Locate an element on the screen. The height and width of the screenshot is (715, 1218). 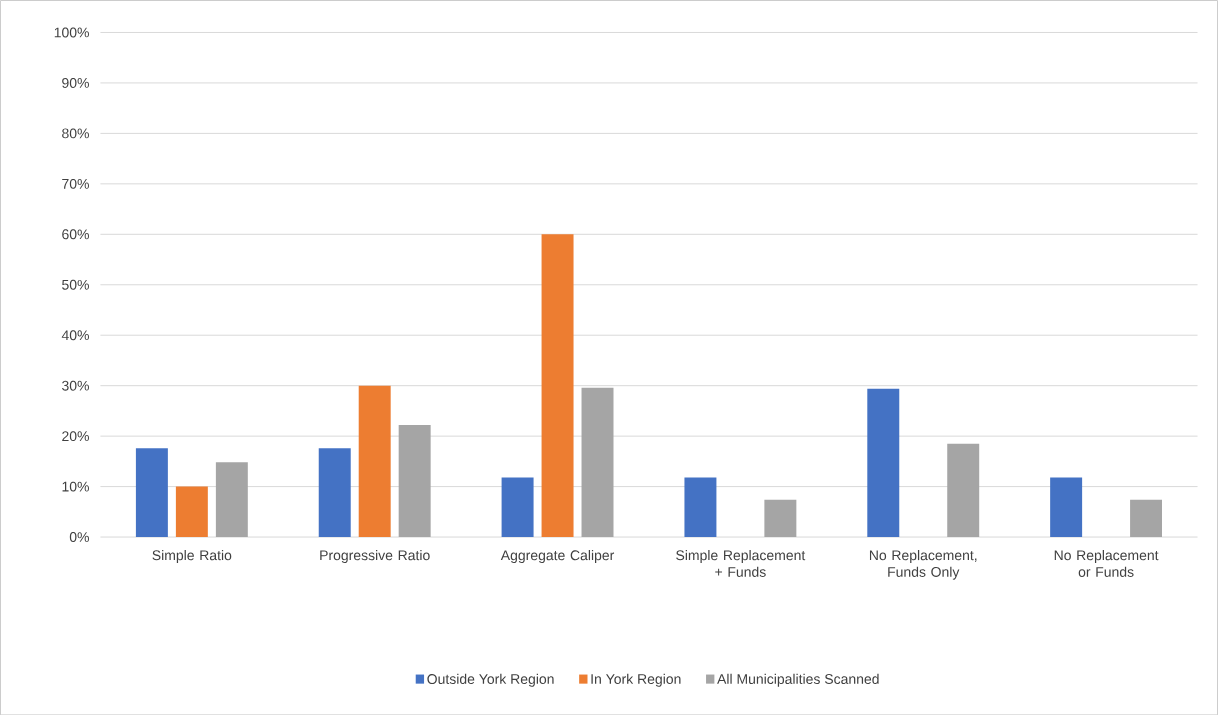
y-tick-label: 90% is located at coordinates (75, 82).